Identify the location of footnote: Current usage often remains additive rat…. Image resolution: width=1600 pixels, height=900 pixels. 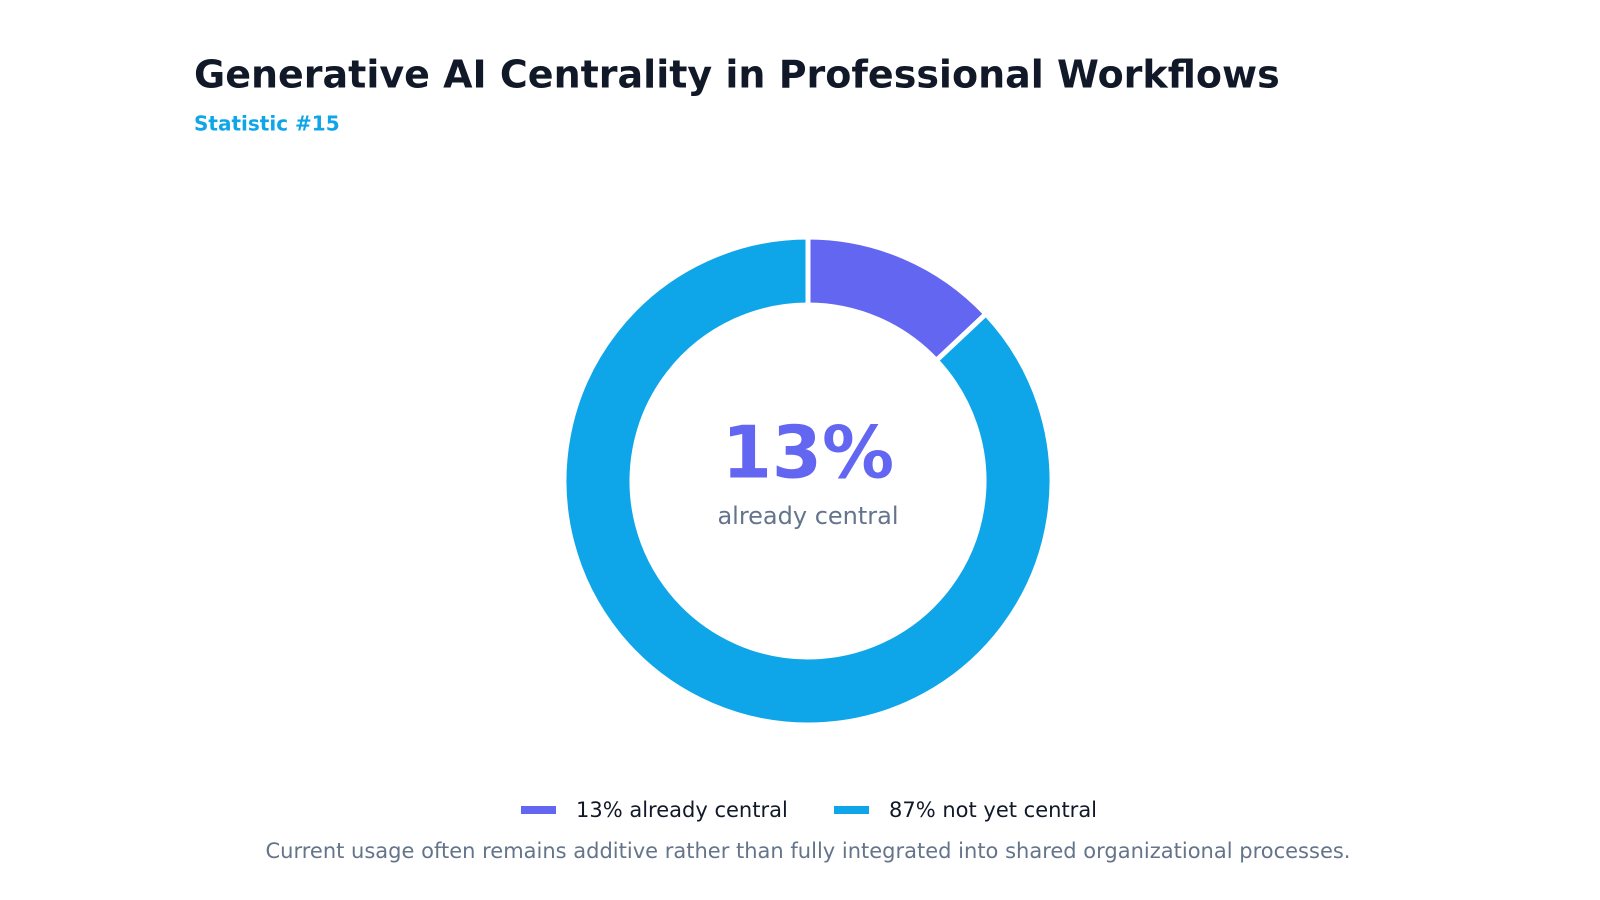
(808, 851).